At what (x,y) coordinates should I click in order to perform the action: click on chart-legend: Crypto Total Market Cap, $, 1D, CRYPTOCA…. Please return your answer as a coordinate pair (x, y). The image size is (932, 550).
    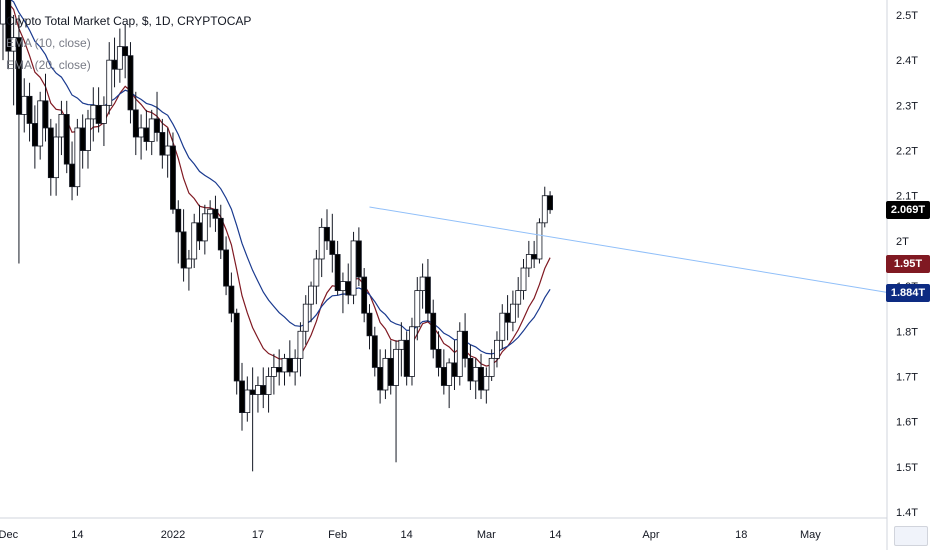
    Looking at the image, I should click on (128, 43).